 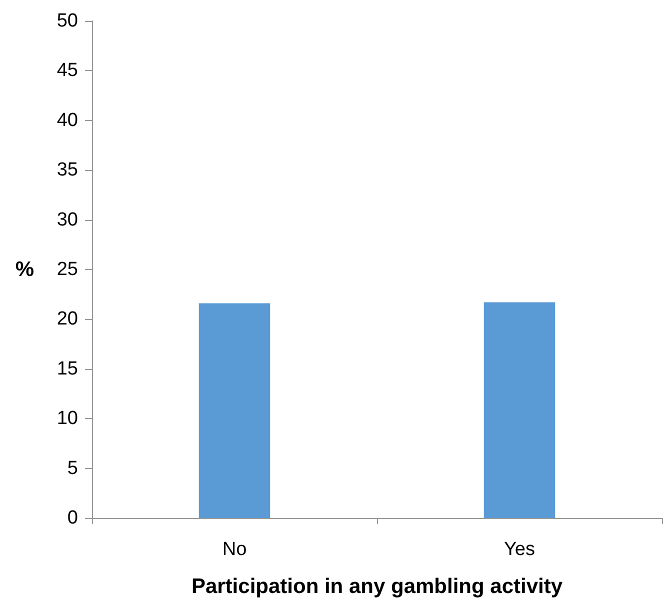 What do you see at coordinates (67, 71) in the screenshot?
I see `y-tick-label: 45` at bounding box center [67, 71].